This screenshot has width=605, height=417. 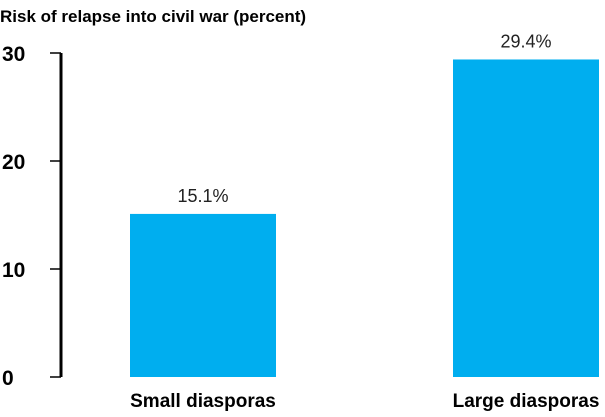 I want to click on y-tick-label: 30, so click(x=13, y=54).